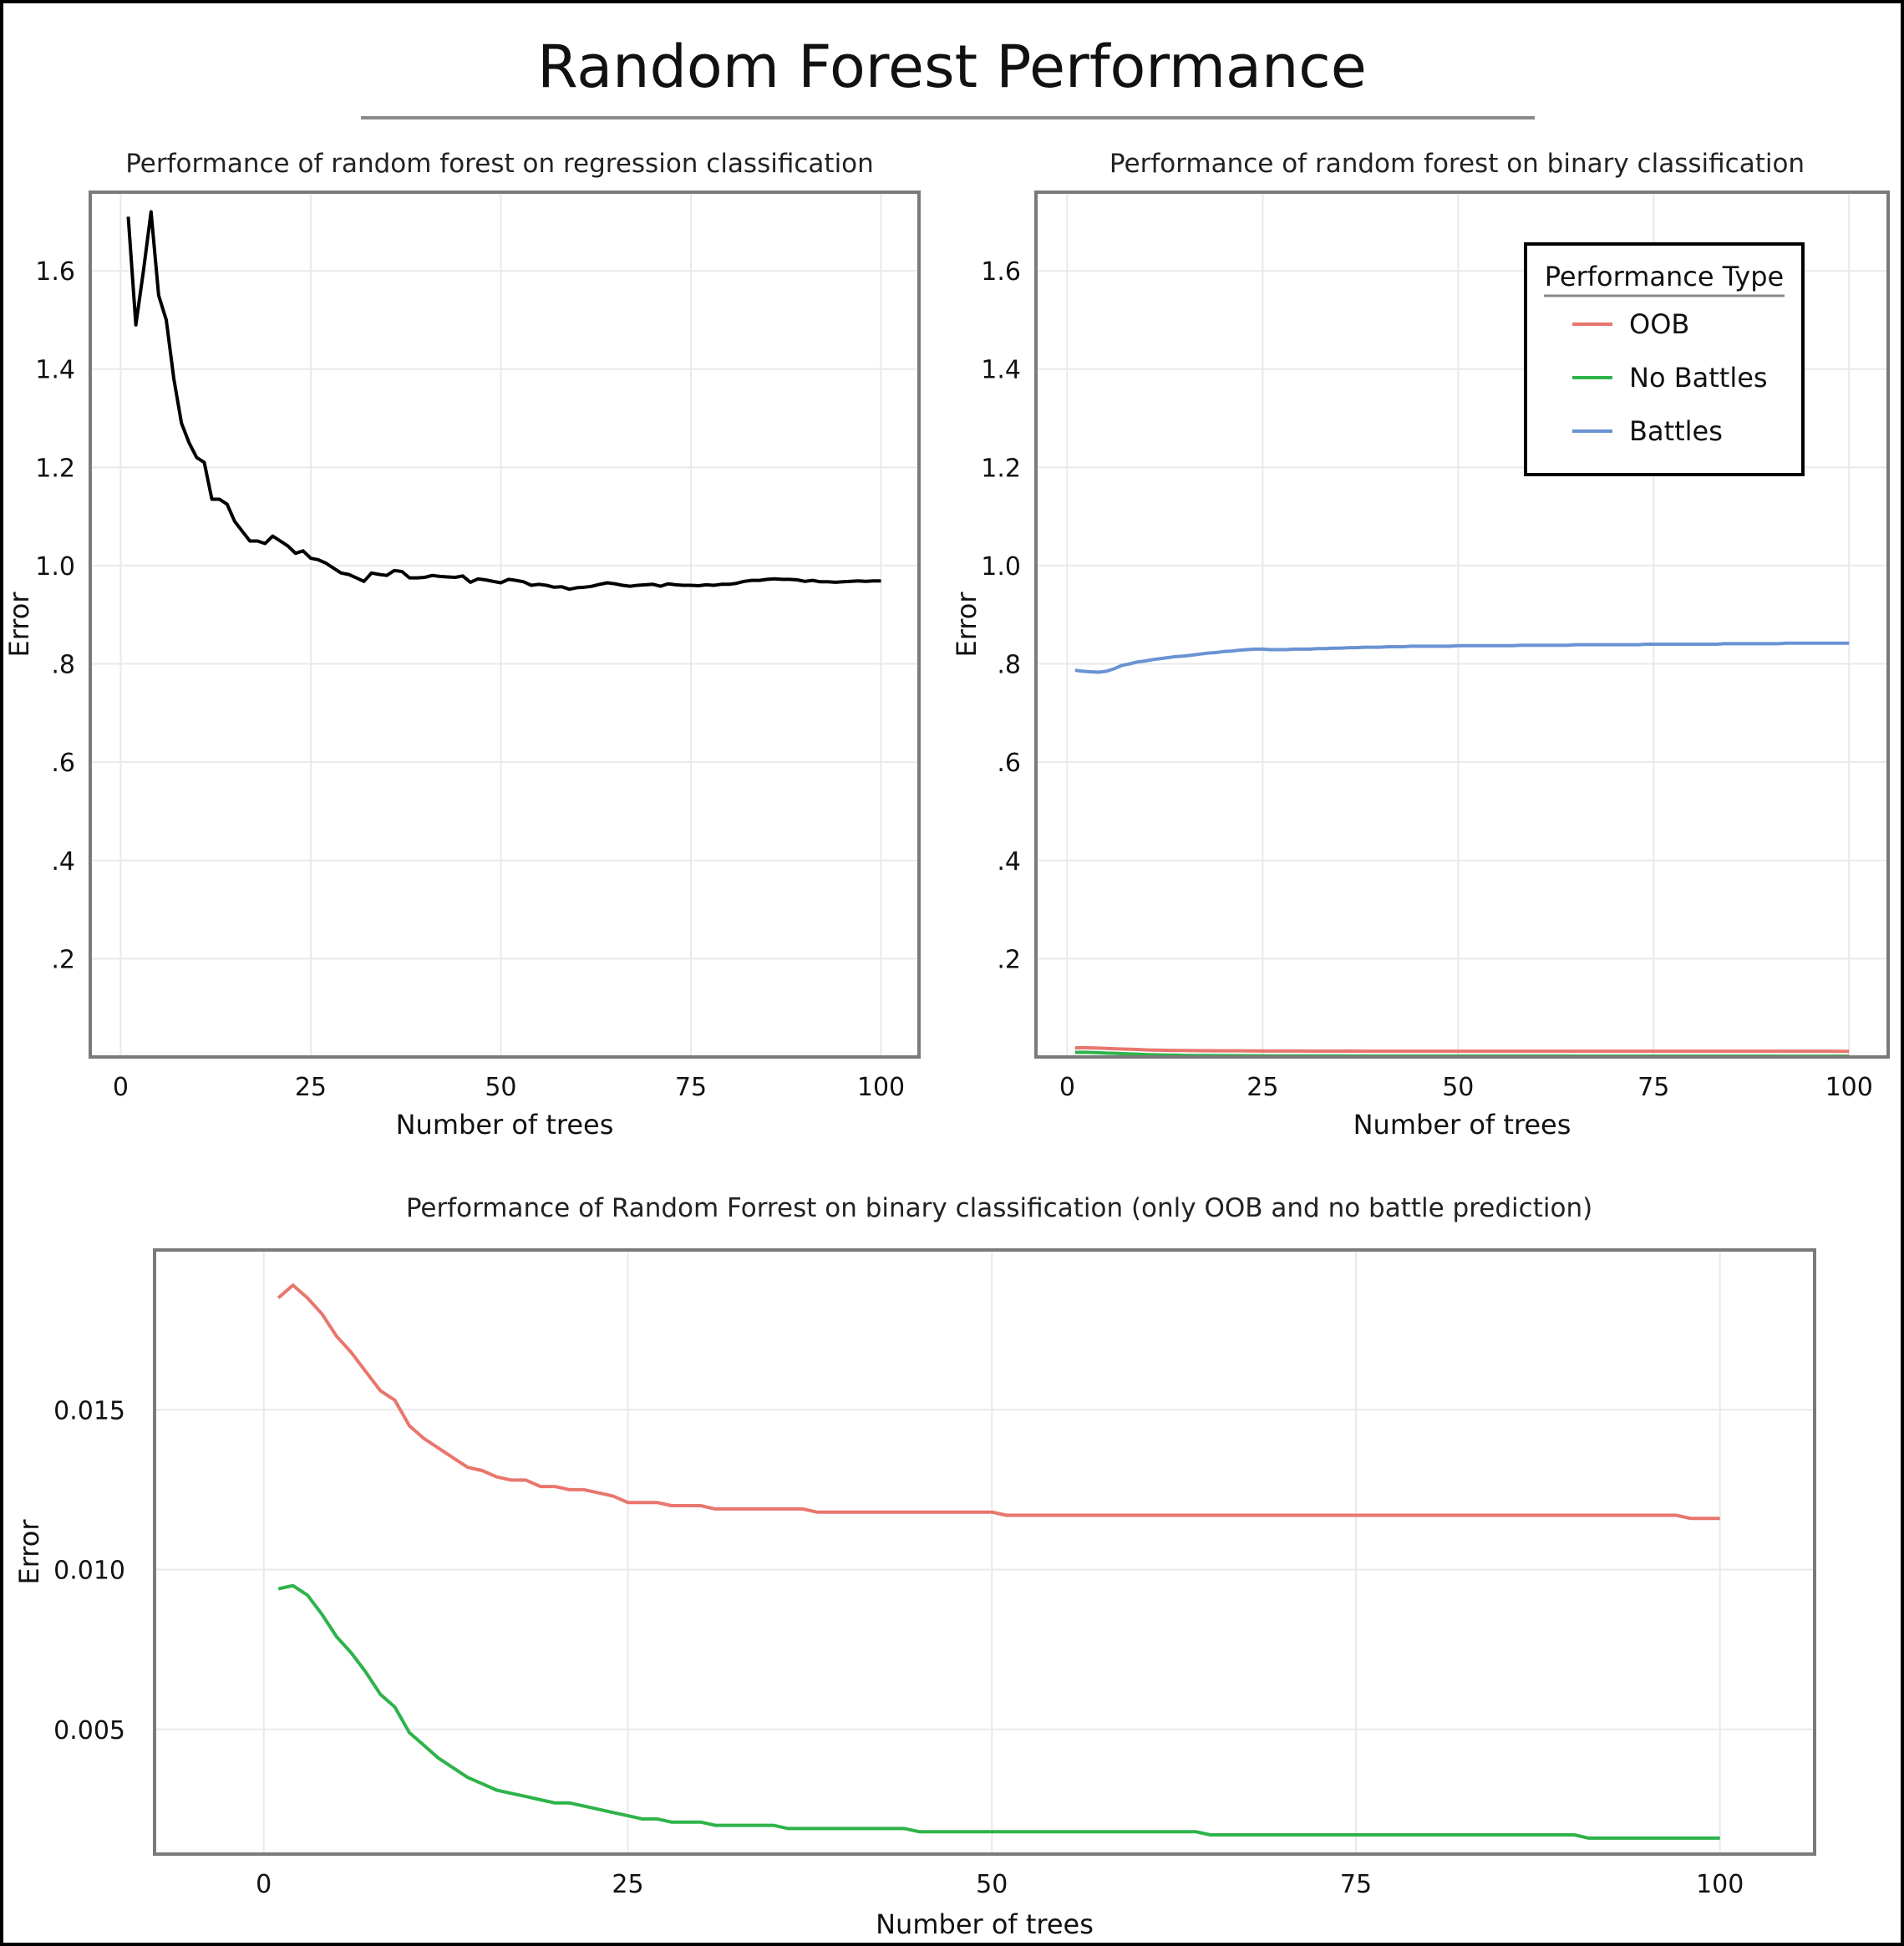  I want to click on legend-title: Performance Type, so click(1664, 276).